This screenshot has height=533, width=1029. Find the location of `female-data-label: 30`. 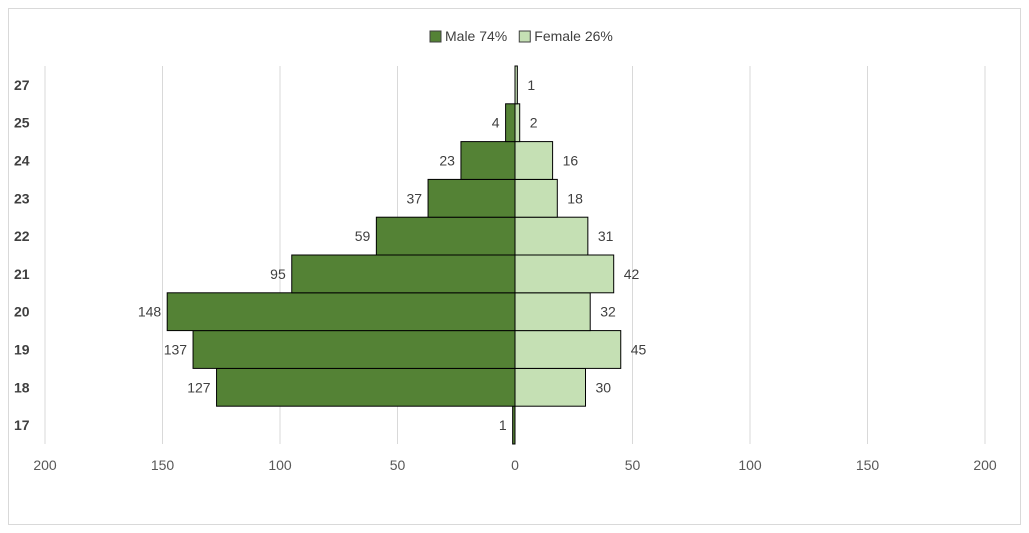

female-data-label: 30 is located at coordinates (604, 387).